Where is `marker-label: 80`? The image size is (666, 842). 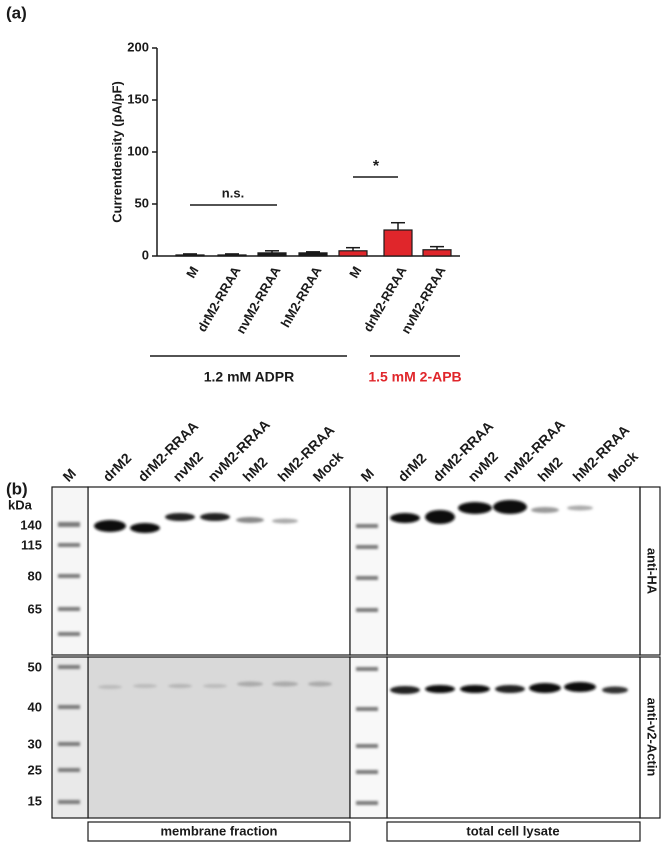 marker-label: 80 is located at coordinates (35, 575).